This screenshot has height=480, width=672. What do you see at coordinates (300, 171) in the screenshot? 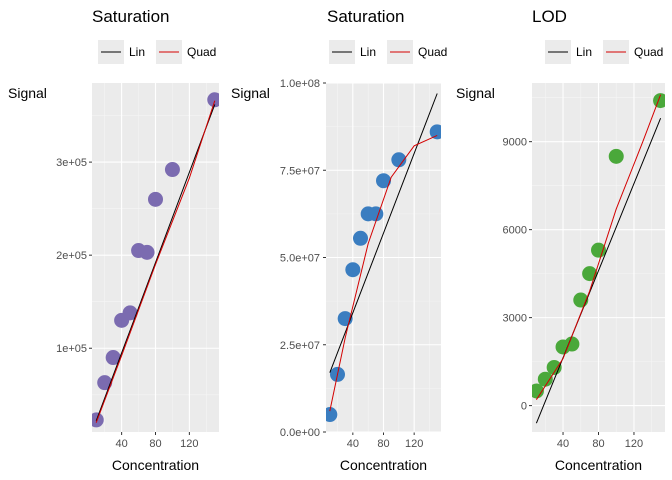
I see `y-tick-label: 7.5e+07` at bounding box center [300, 171].